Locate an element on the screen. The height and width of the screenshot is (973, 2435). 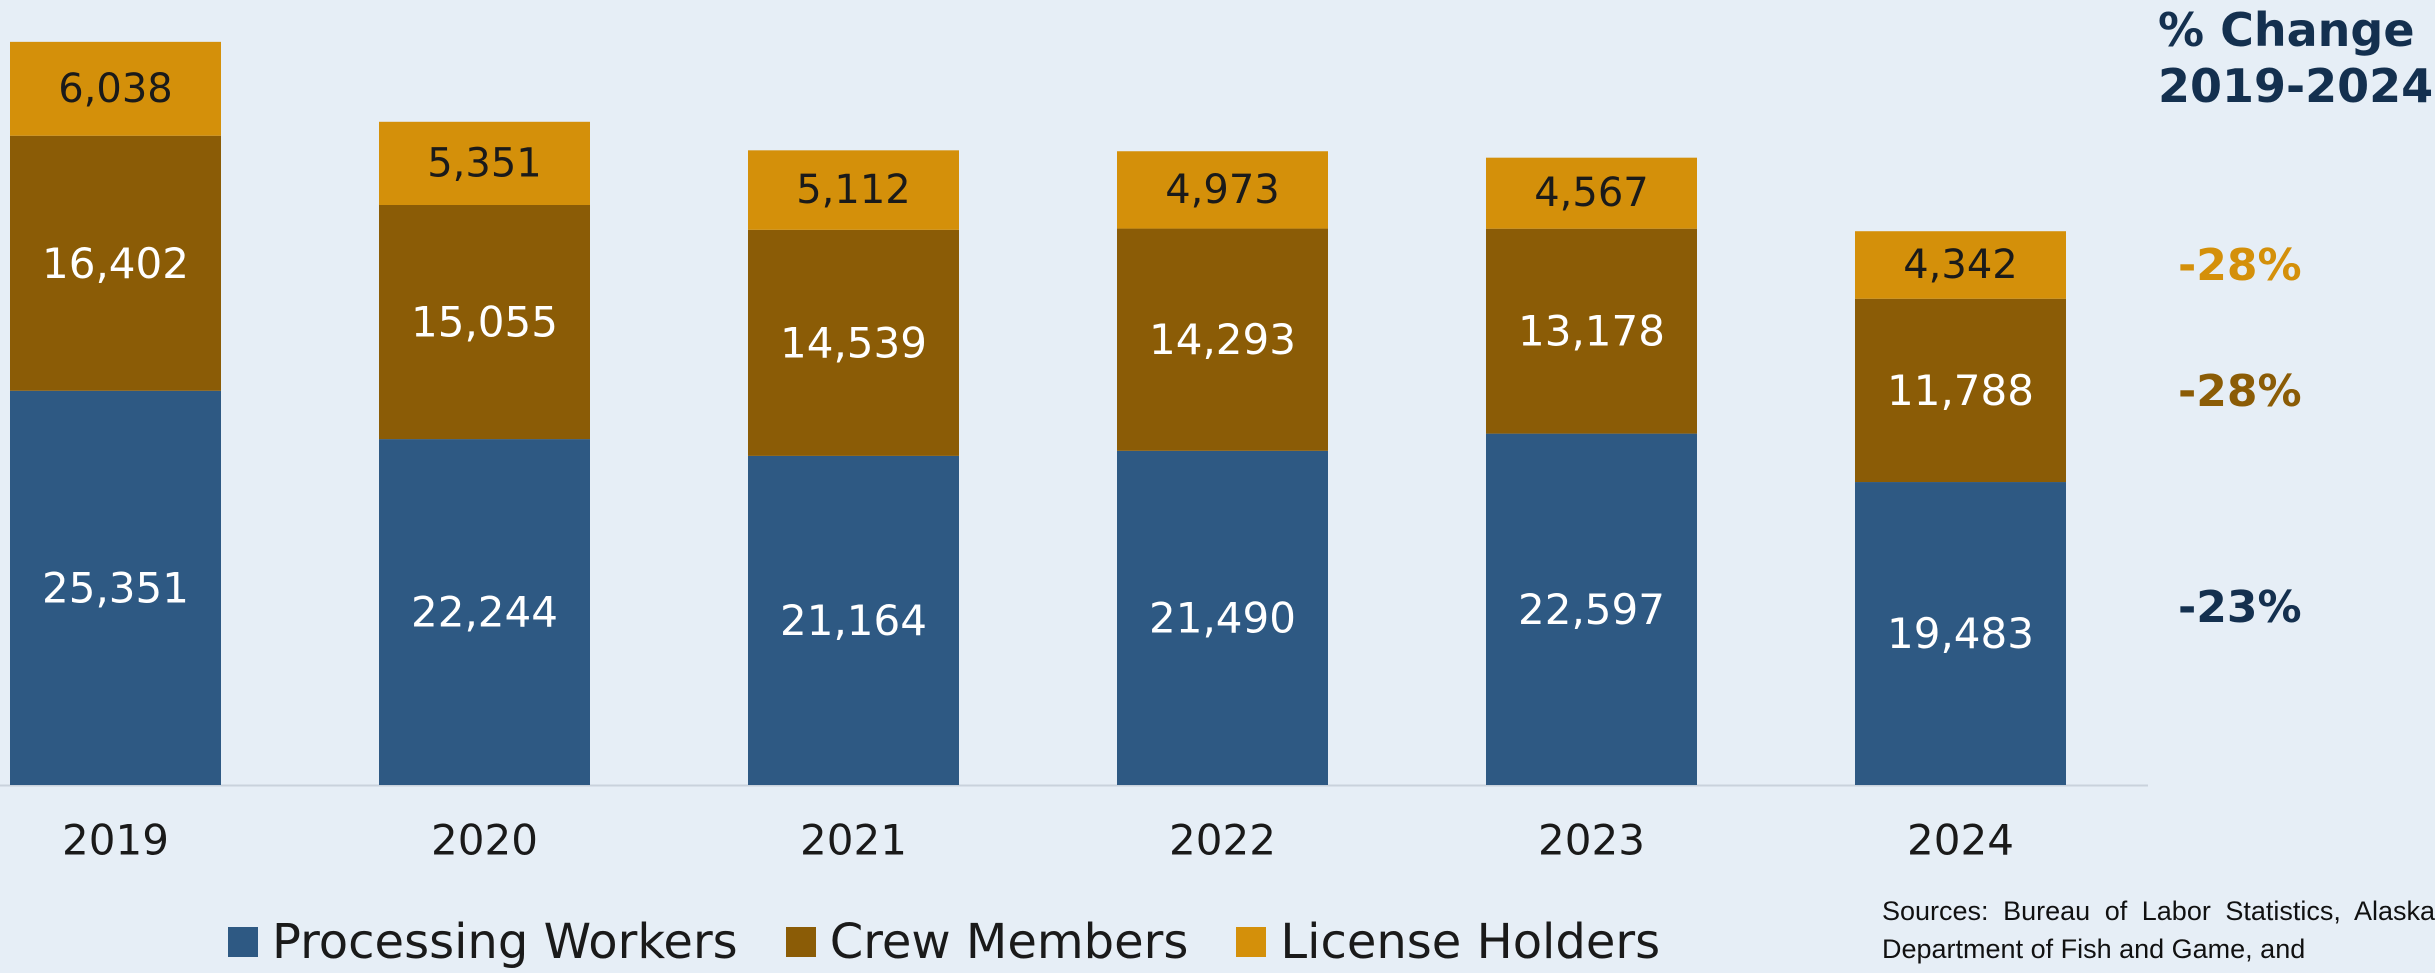
legend-item-processing-workers: Processing Workers is located at coordinates (483, 942).